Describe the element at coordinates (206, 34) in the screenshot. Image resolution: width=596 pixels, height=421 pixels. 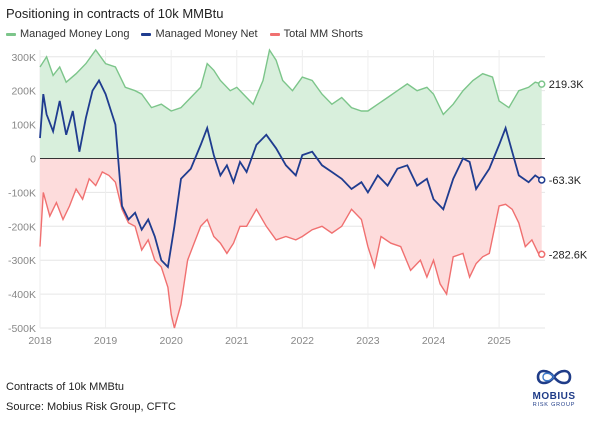
I see `legend-label-net: Managed Money Net` at that location.